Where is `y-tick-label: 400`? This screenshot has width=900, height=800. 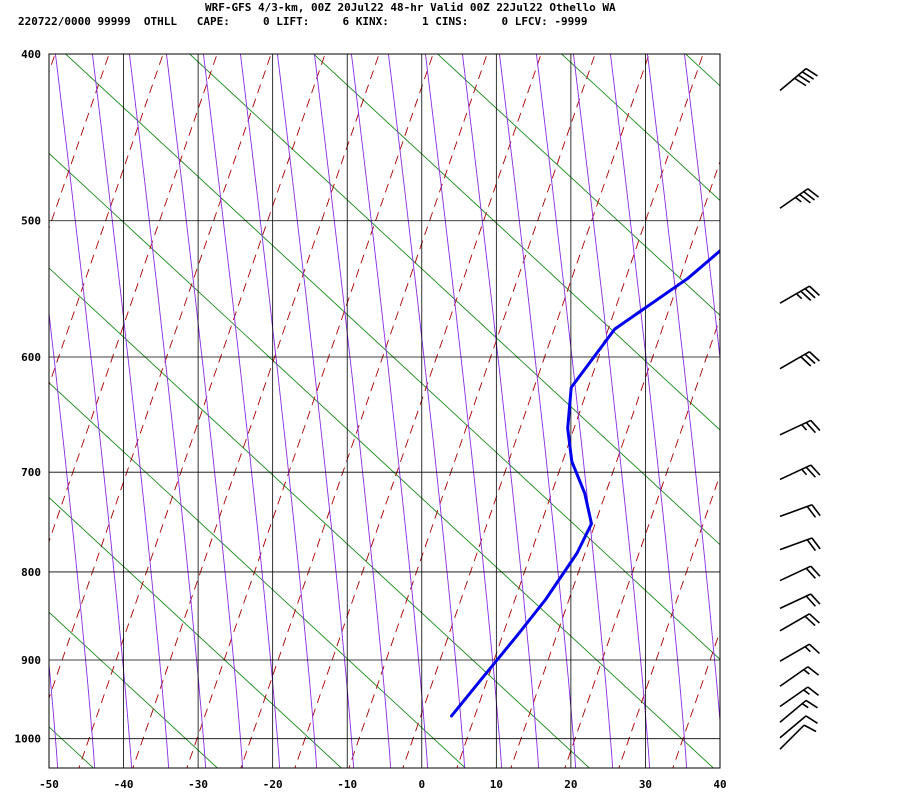 y-tick-label: 400 is located at coordinates (31, 54).